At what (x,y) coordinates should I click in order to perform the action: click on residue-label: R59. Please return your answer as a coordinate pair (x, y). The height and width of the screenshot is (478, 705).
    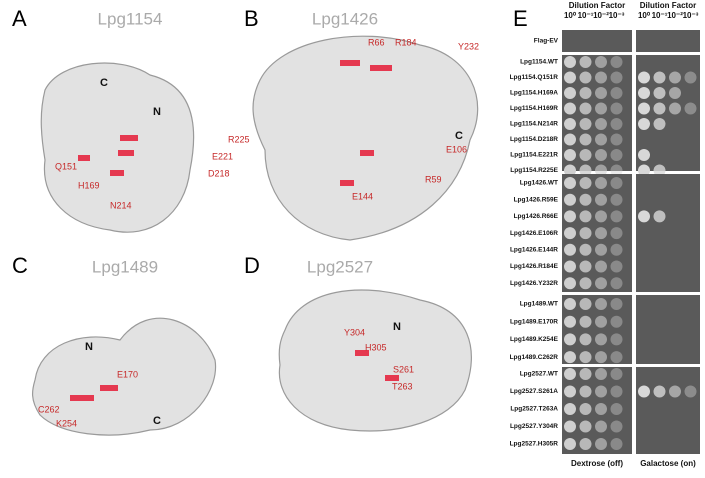
    Looking at the image, I should click on (433, 179).